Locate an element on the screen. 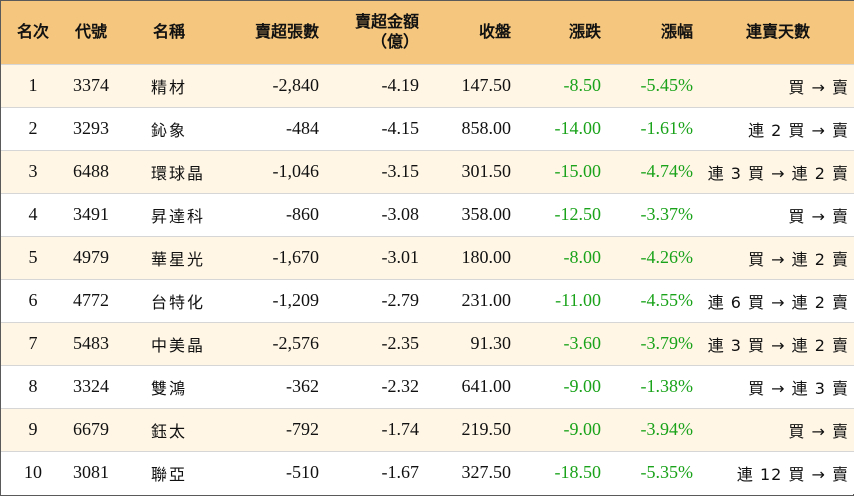 The image size is (854, 496). cell-code: 5483 is located at coordinates (91, 343).